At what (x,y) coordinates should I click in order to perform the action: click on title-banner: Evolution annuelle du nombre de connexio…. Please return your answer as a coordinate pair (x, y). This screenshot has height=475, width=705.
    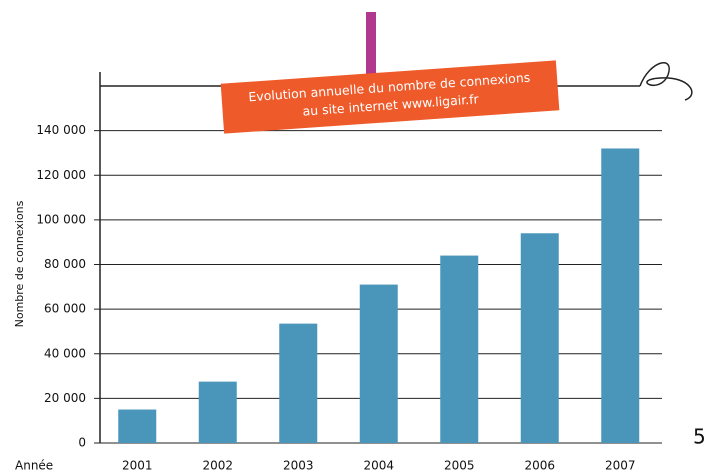
    Looking at the image, I should click on (390, 97).